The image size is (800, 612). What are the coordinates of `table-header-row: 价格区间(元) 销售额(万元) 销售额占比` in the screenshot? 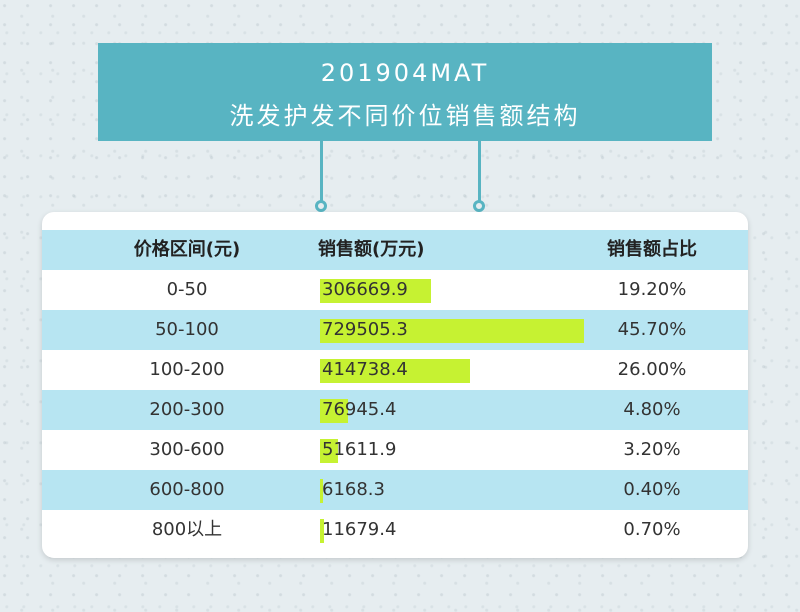 It's located at (395, 250).